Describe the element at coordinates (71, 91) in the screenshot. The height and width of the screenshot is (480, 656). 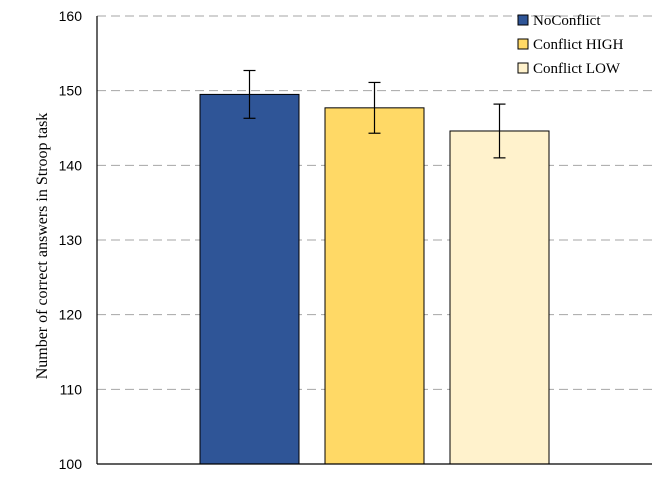
I see `y-tick-label: 150` at that location.